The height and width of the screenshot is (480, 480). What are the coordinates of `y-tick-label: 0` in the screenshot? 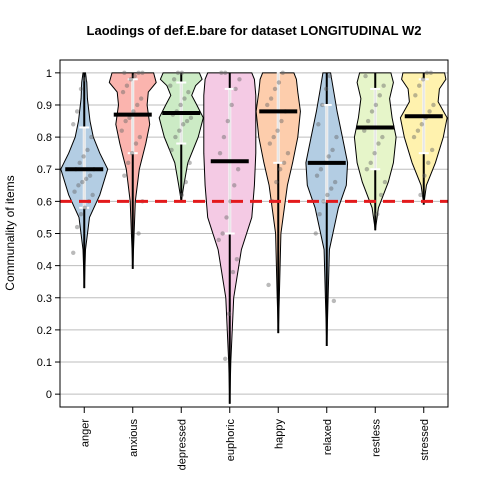 It's located at (49, 395).